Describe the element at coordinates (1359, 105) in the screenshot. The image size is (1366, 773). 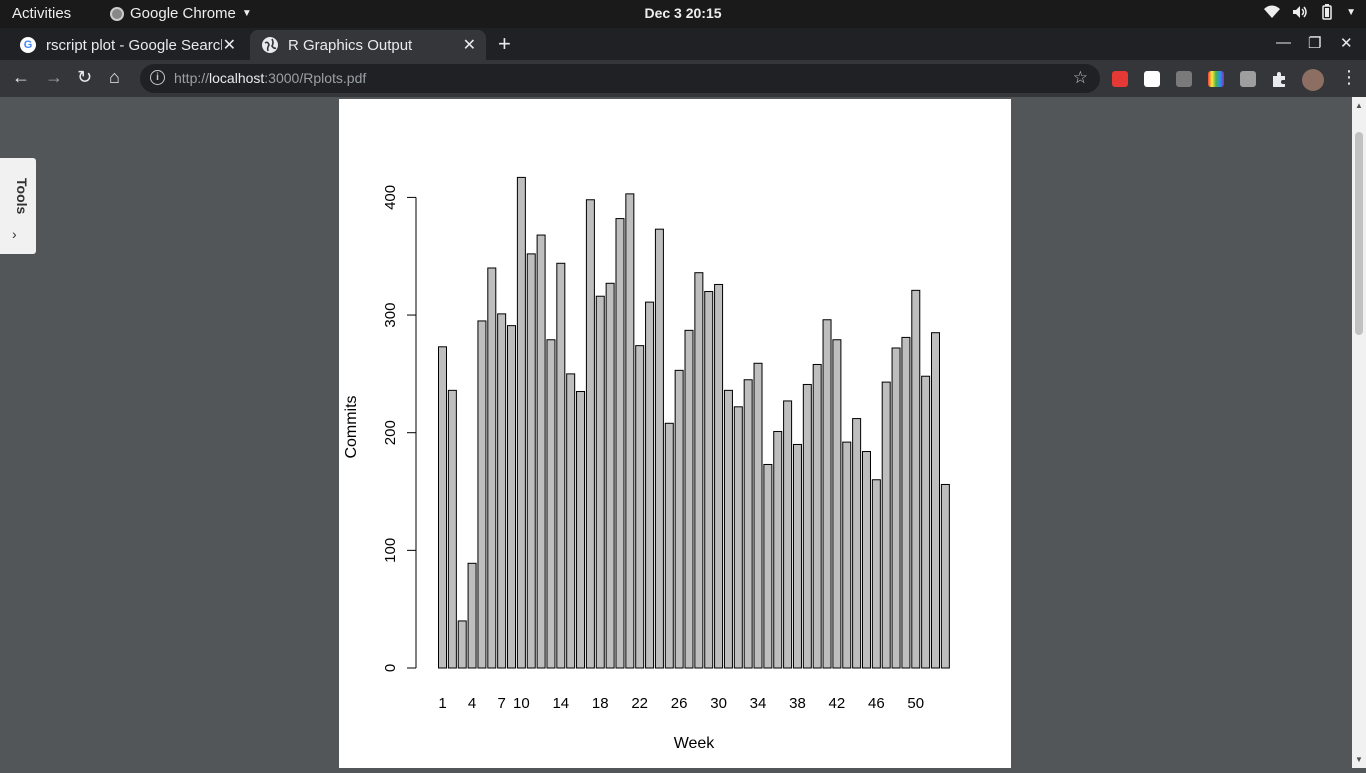
I see `scroll-up-arrow-icon: ▲` at that location.